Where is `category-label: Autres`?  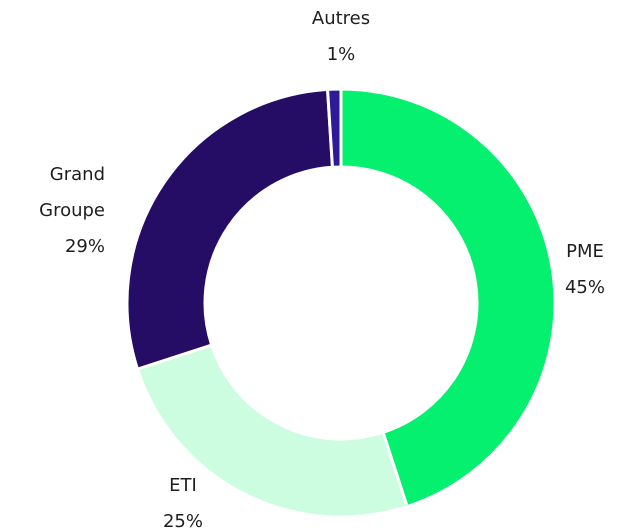
category-label: Autres is located at coordinates (341, 18).